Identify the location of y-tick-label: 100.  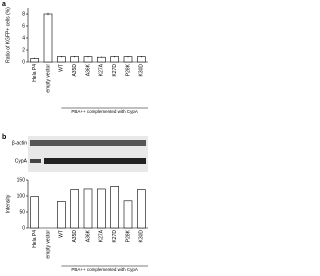
(21, 196).